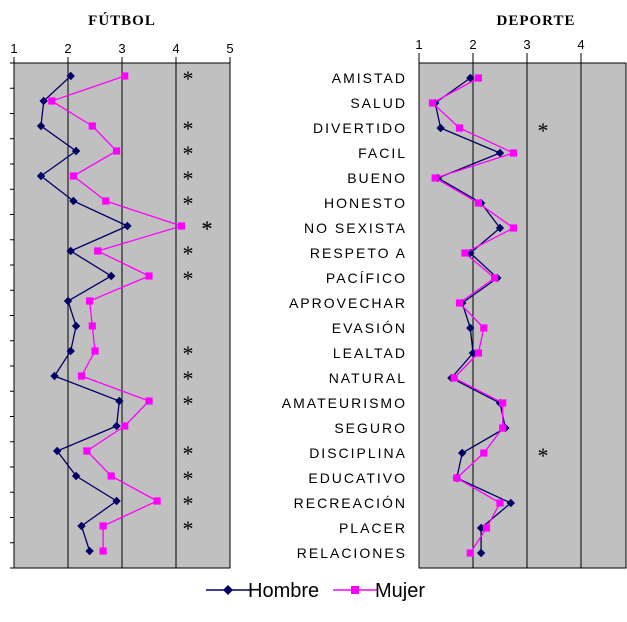 The width and height of the screenshot is (627, 622). What do you see at coordinates (228, 590) in the screenshot?
I see `legend-marker-hombre` at bounding box center [228, 590].